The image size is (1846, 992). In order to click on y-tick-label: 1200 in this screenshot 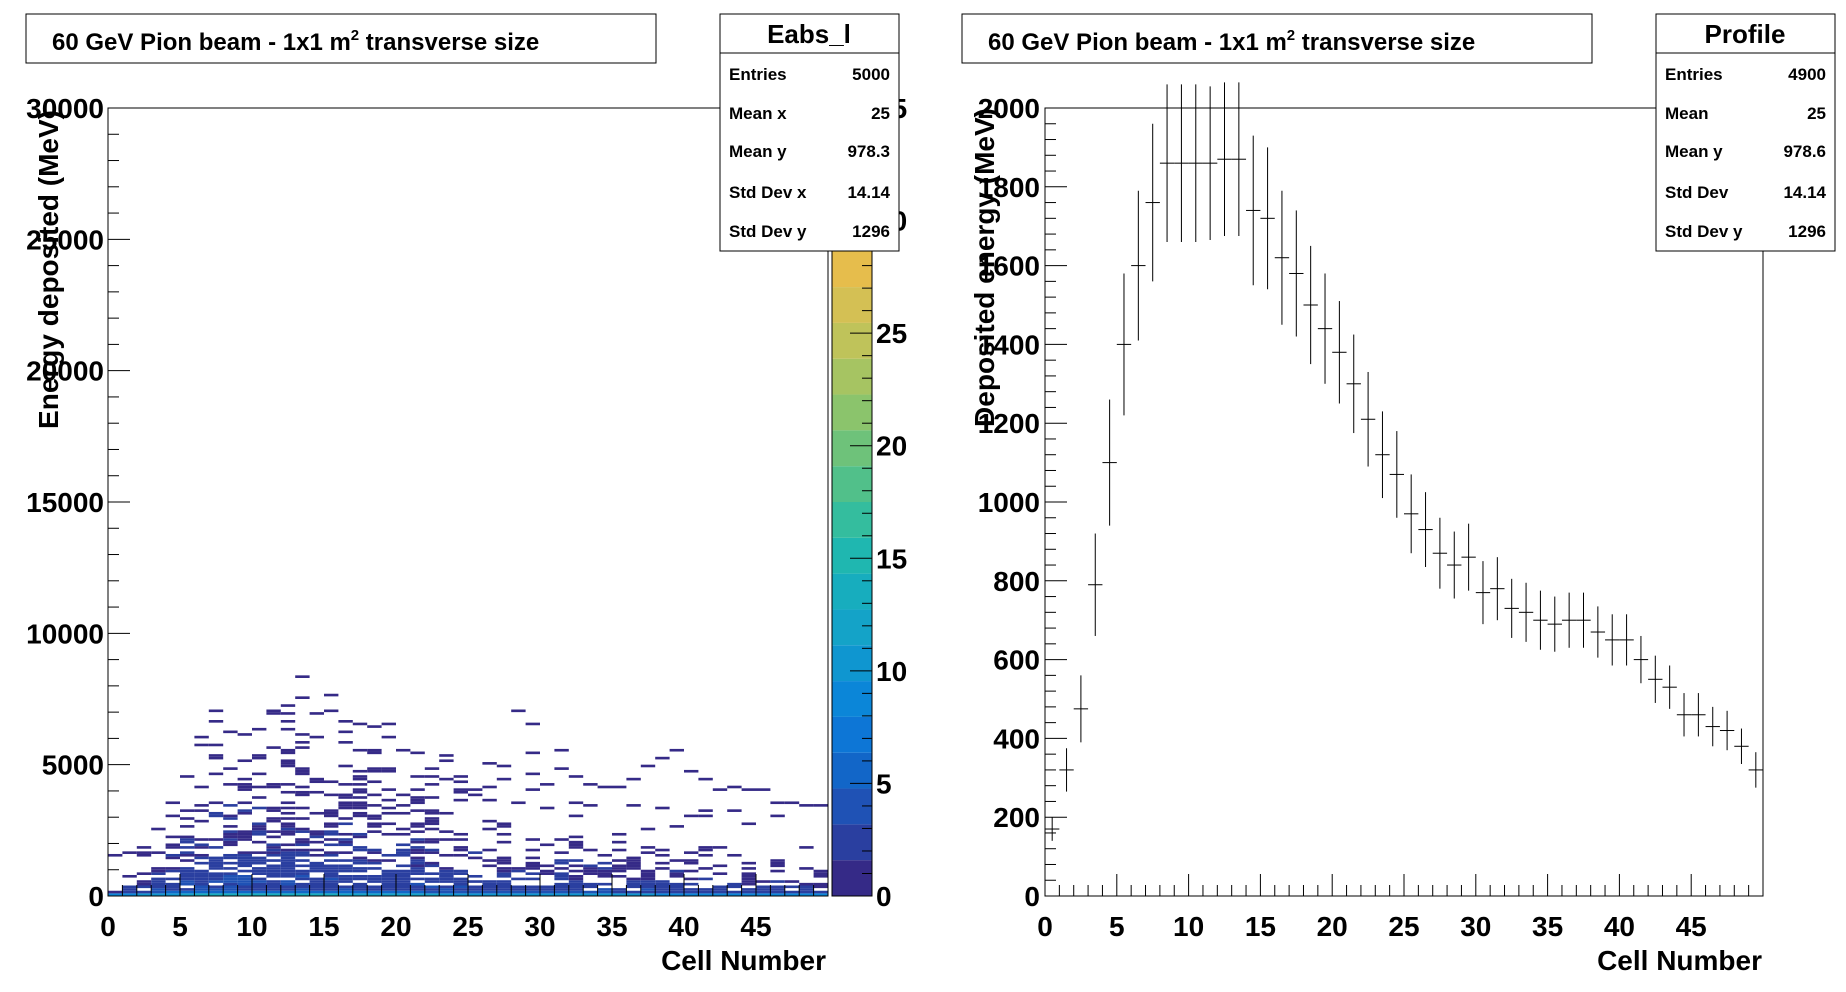, I will do `click(1009, 423)`.